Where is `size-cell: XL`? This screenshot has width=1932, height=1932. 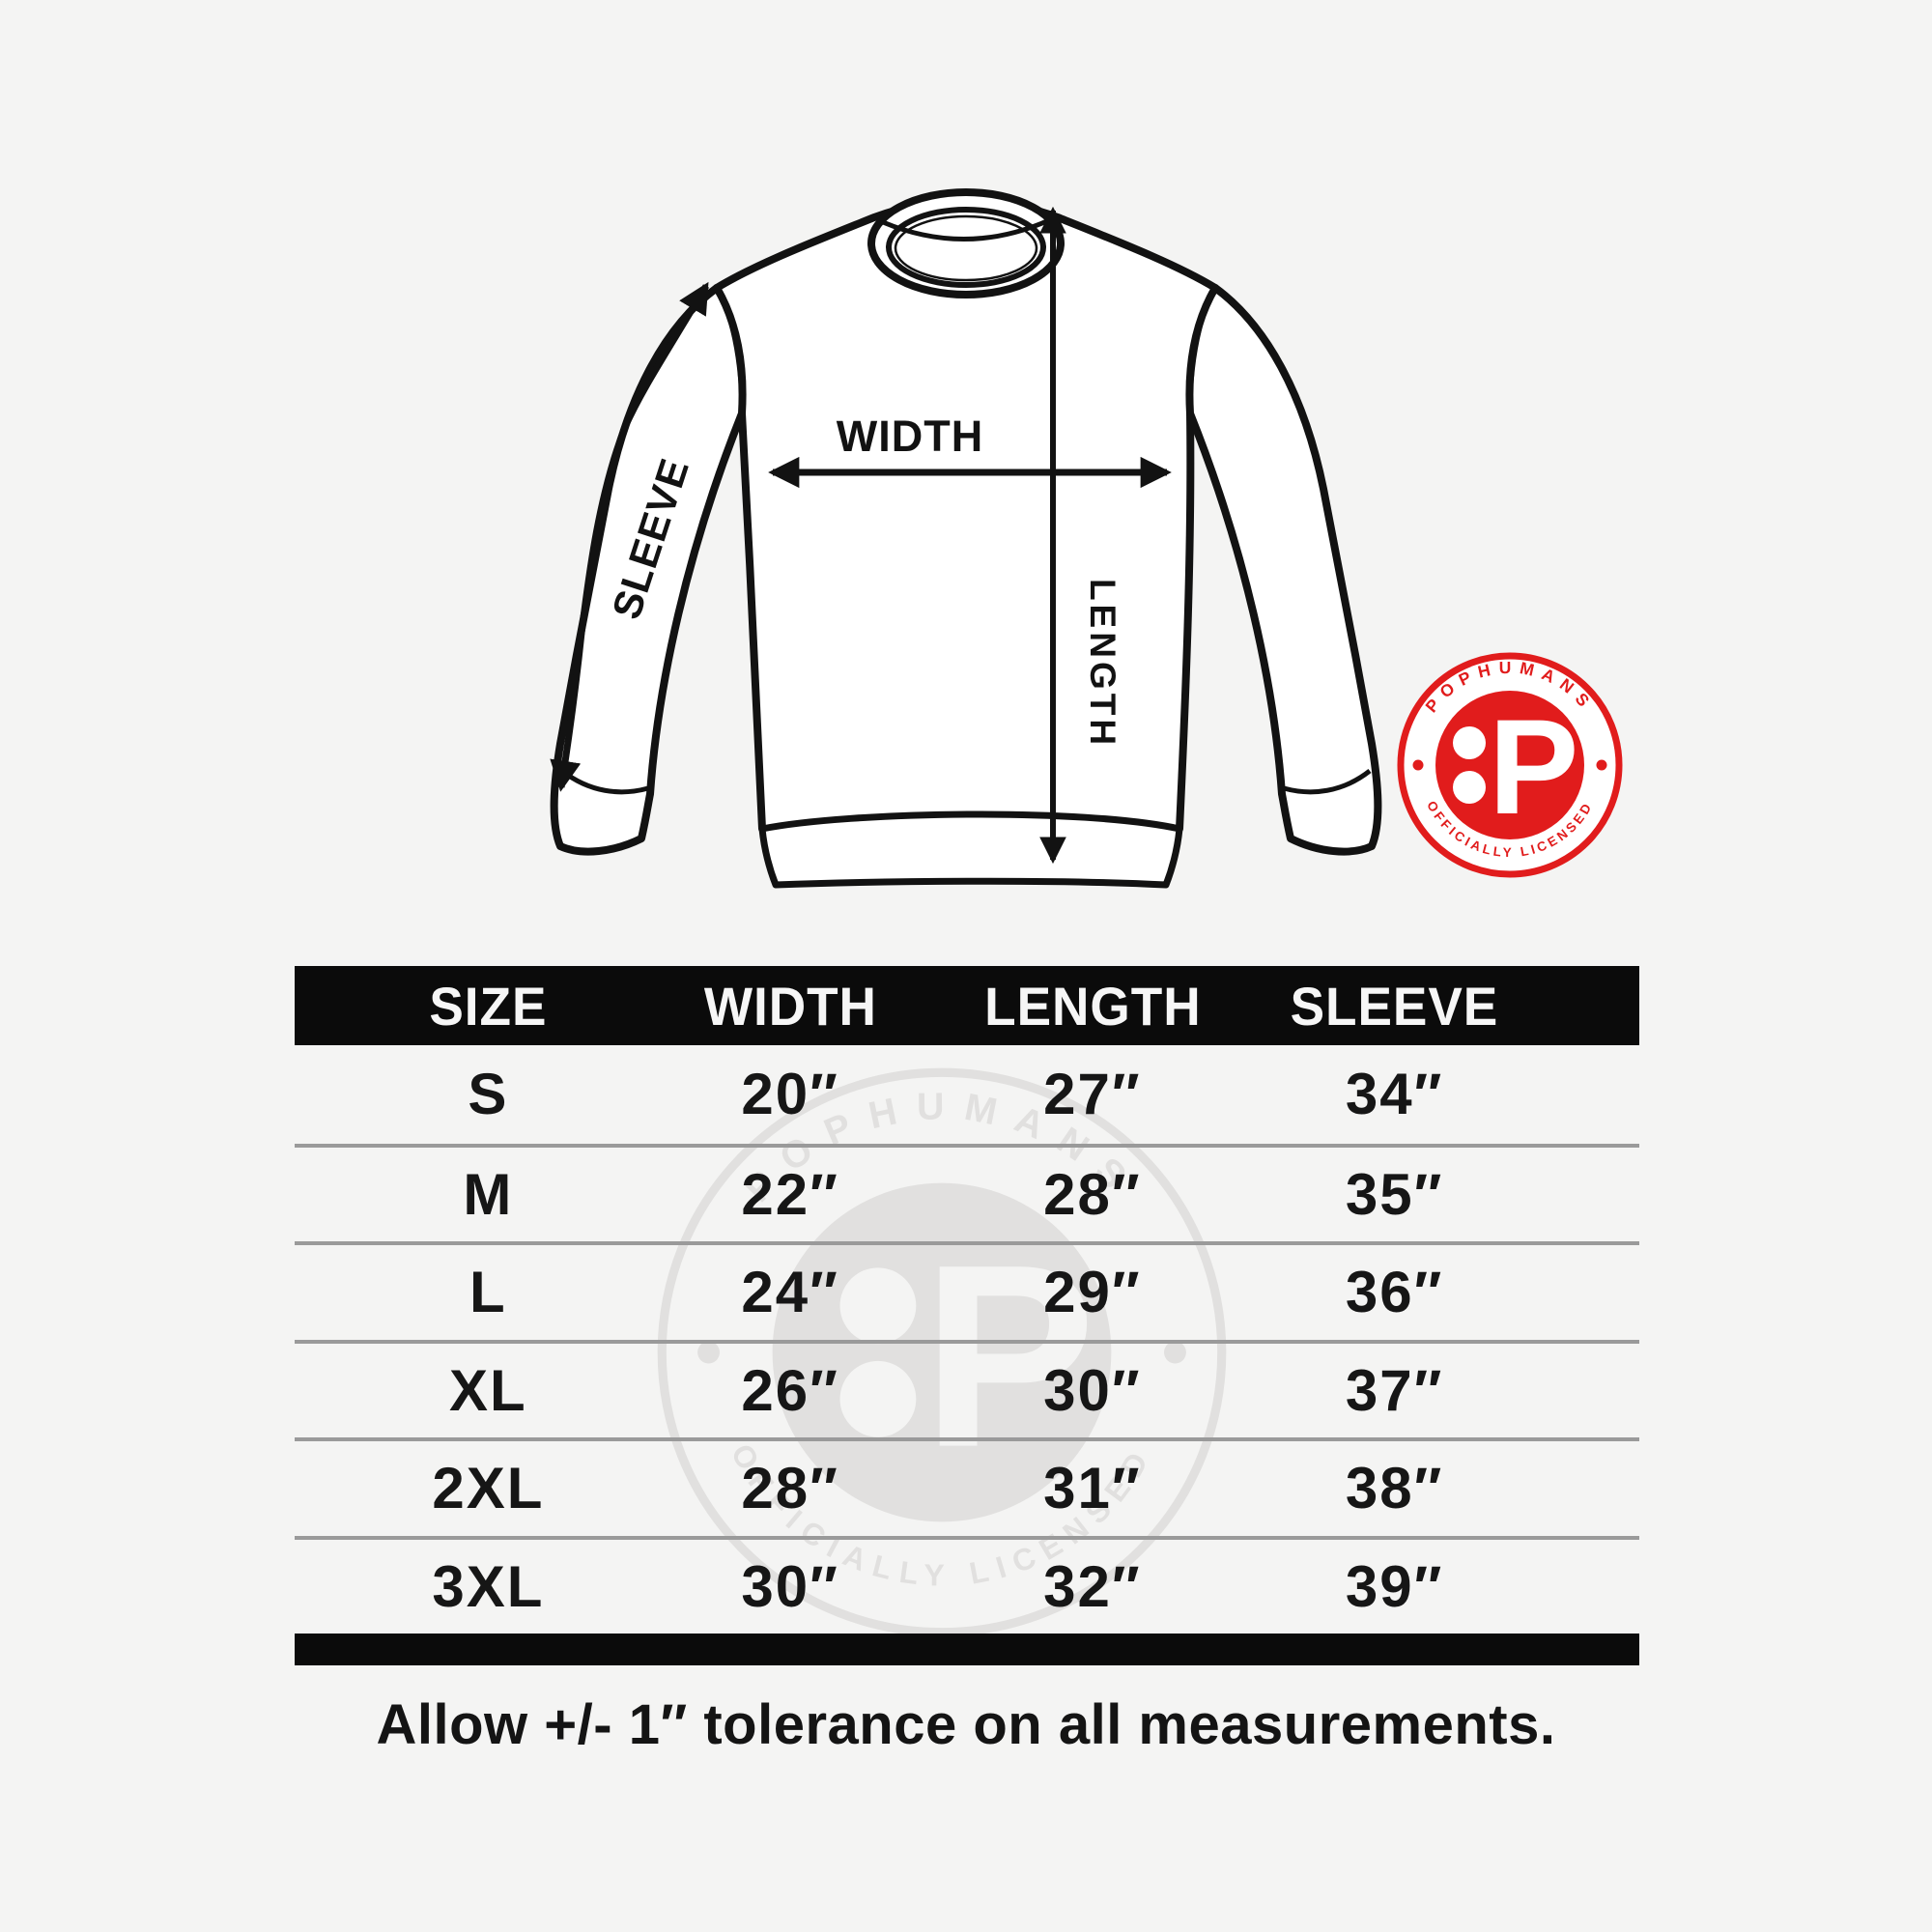 size-cell: XL is located at coordinates (488, 1390).